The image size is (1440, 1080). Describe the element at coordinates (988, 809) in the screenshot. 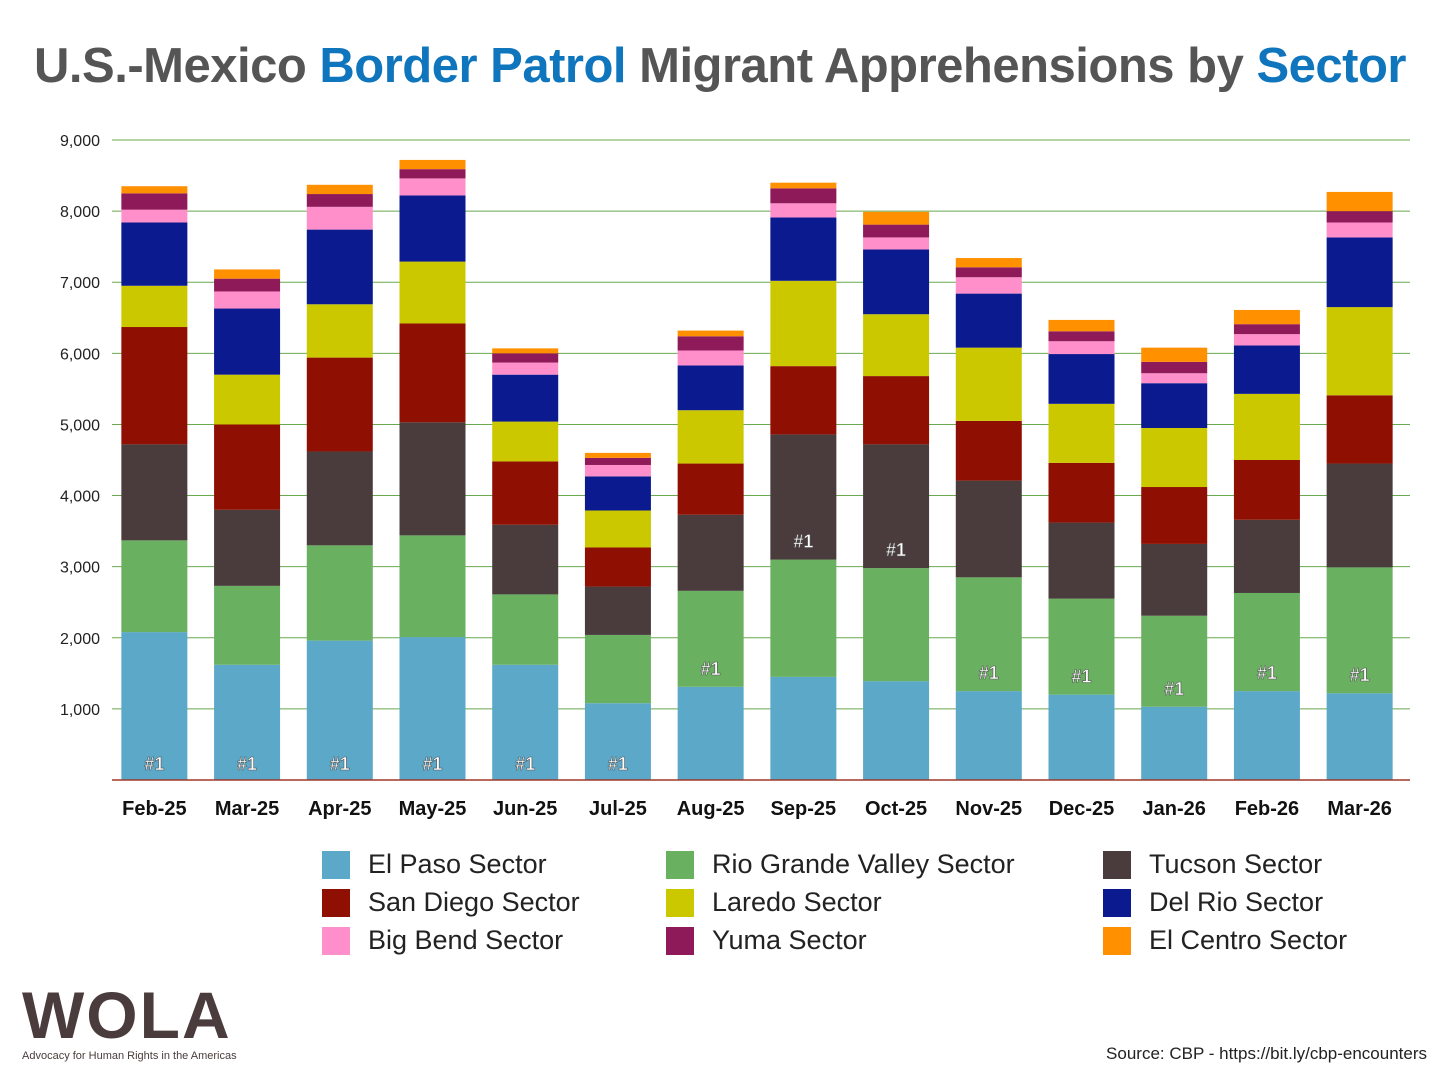

I see `x-tick-label: Nov-25` at that location.